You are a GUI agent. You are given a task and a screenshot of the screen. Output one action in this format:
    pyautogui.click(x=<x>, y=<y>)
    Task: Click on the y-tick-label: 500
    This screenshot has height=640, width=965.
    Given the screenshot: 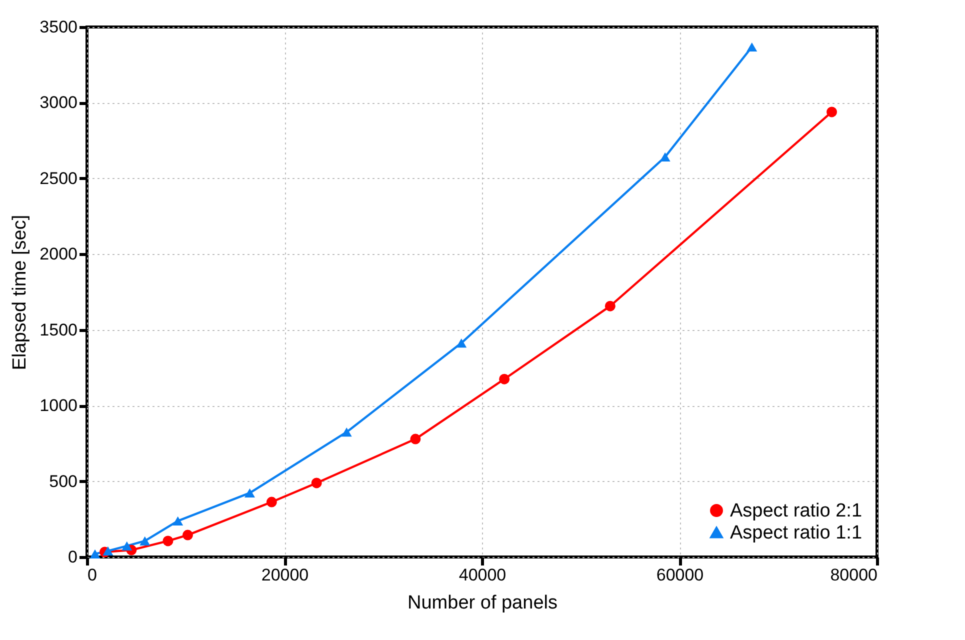 What is the action you would take?
    pyautogui.click(x=63, y=481)
    